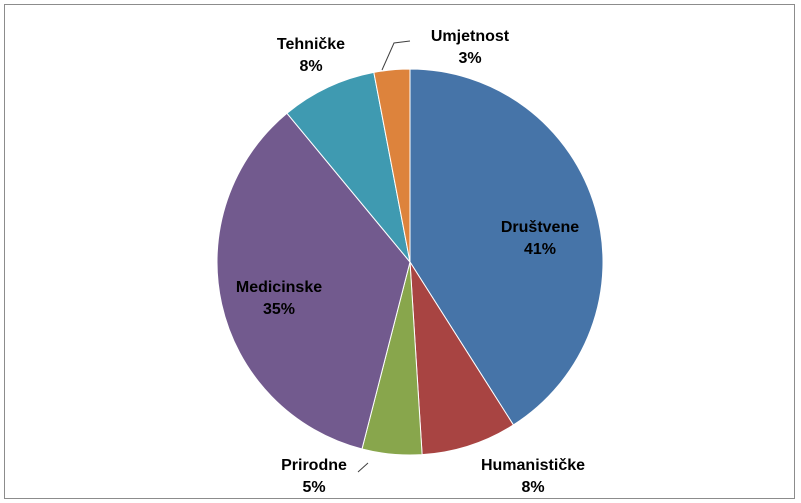 This screenshot has width=801, height=503. Describe the element at coordinates (540, 249) in the screenshot. I see `slice-label-value: 41%` at that location.